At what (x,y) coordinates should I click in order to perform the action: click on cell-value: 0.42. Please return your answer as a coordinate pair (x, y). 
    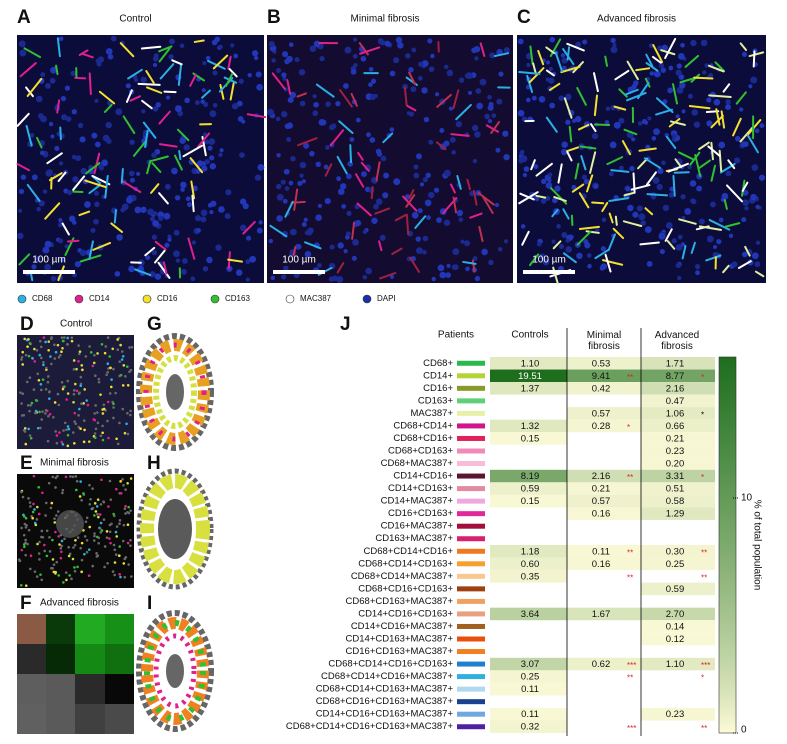
    Looking at the image, I should click on (601, 388).